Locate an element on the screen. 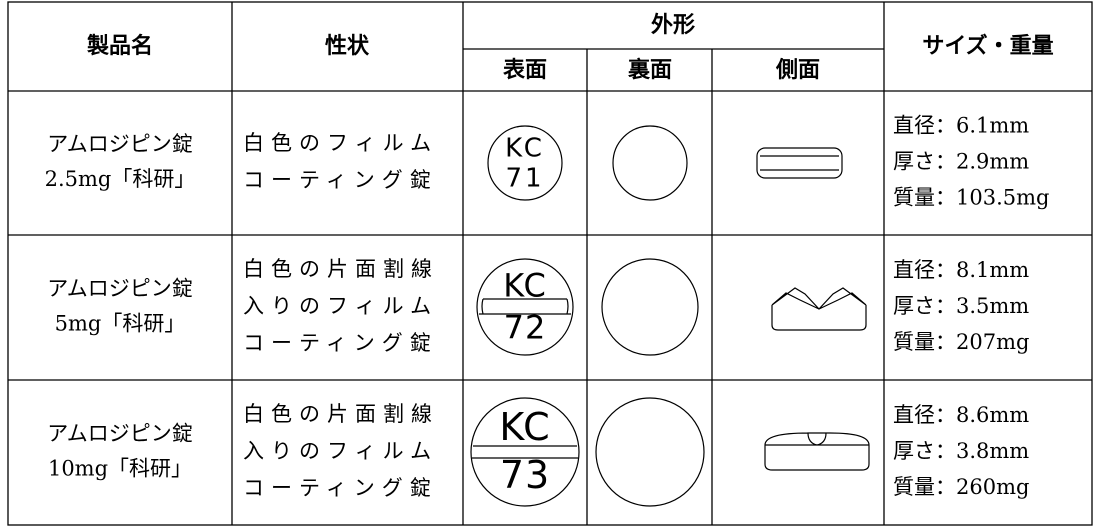 The image size is (1094, 527). size-weight: 直径：8.1mm is located at coordinates (961, 270).